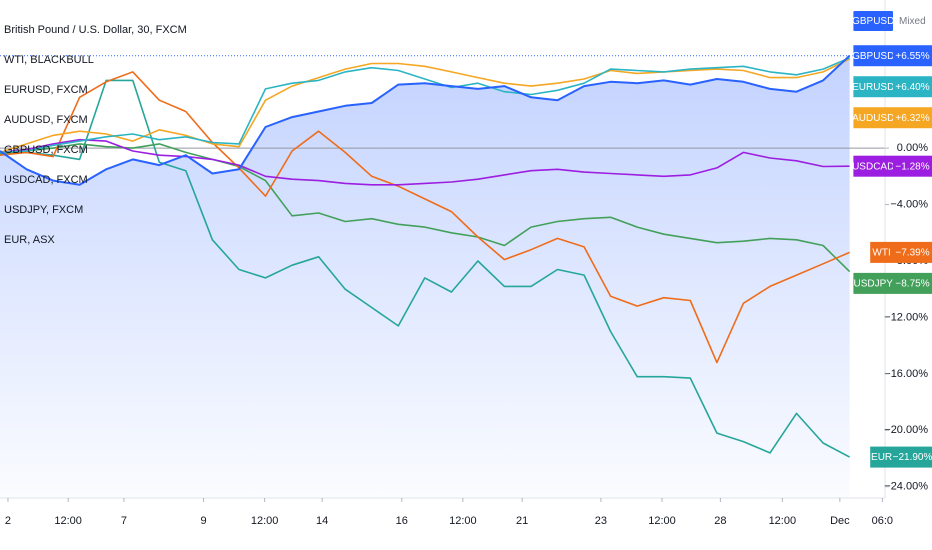 This screenshot has height=550, width=932. I want to click on series-value: −1.28%, so click(912, 166).